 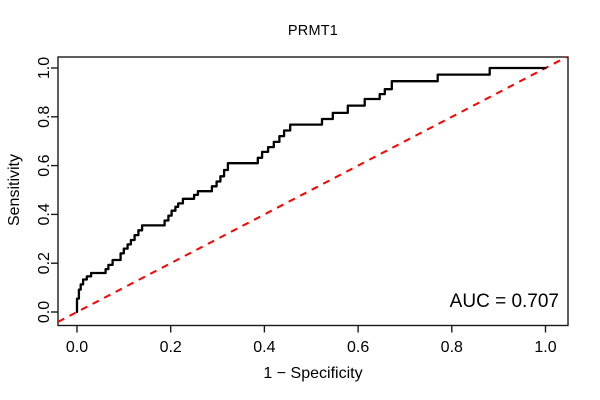 What do you see at coordinates (44, 165) in the screenshot?
I see `y-tick-label: 0.6` at bounding box center [44, 165].